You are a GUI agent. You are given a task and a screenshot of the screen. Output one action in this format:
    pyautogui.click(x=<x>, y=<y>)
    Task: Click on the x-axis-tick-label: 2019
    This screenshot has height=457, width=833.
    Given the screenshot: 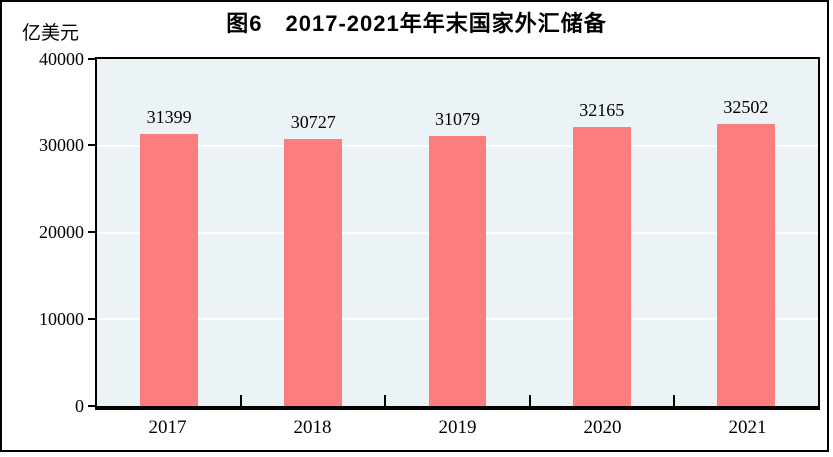 What is the action you would take?
    pyautogui.click(x=457, y=427)
    